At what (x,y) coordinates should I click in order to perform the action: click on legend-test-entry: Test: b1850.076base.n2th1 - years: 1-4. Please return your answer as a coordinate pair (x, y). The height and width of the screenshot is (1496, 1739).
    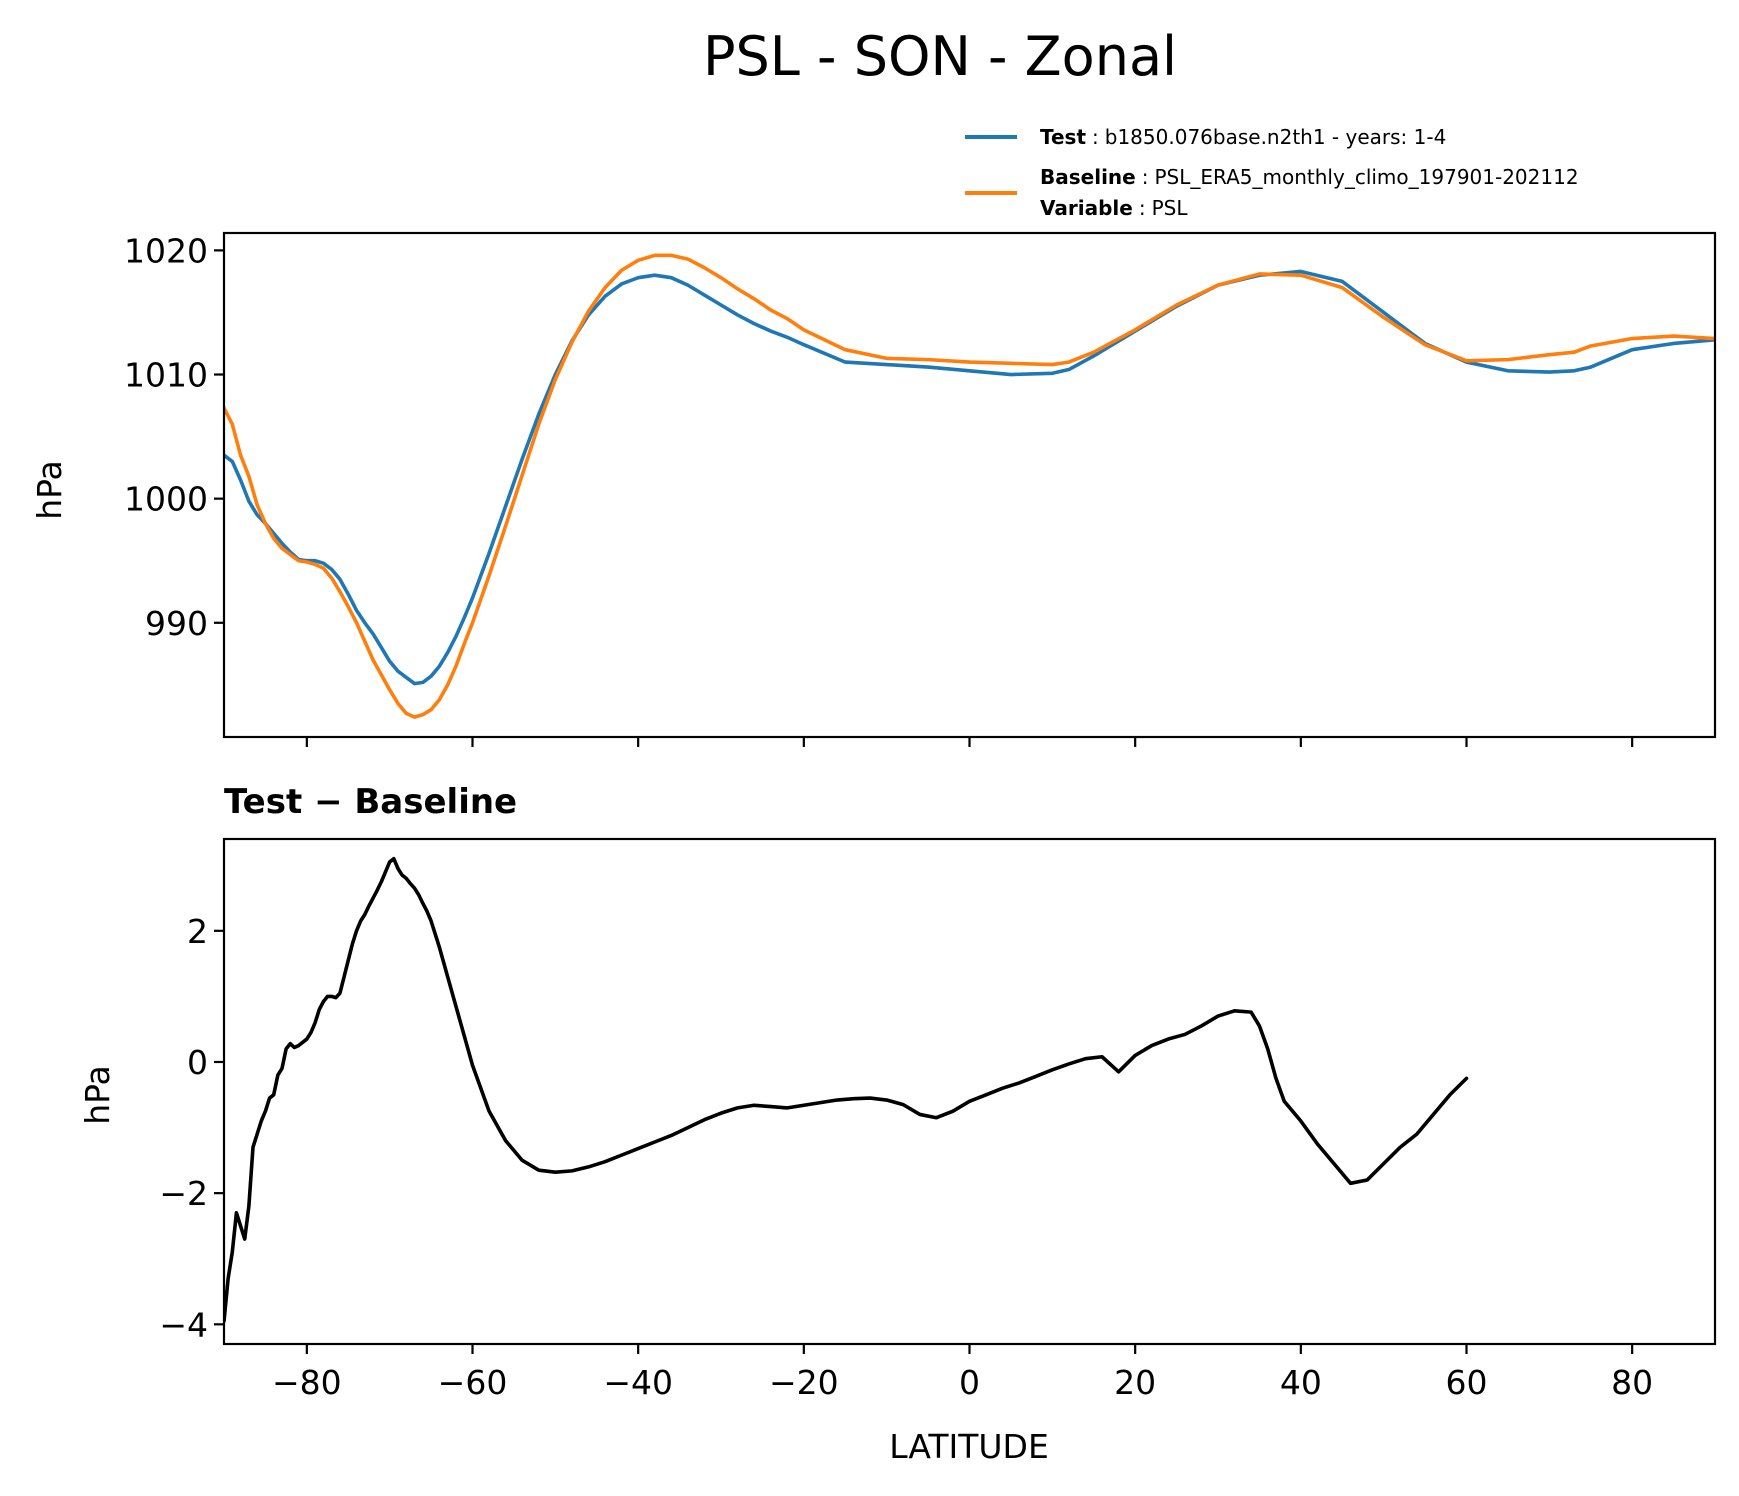
    Looking at the image, I should click on (1243, 137).